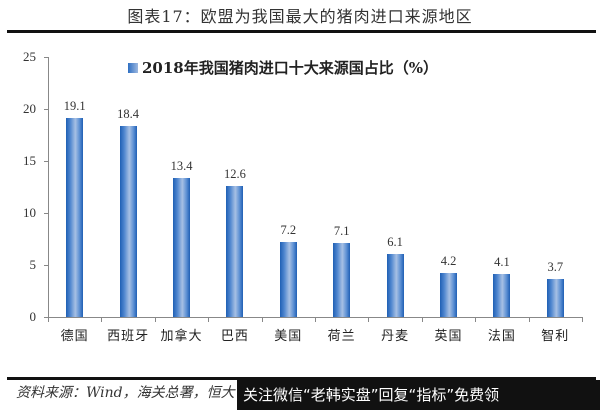 Image resolution: width=600 pixels, height=410 pixels. I want to click on bar-value-label: 4.1, so click(502, 262).